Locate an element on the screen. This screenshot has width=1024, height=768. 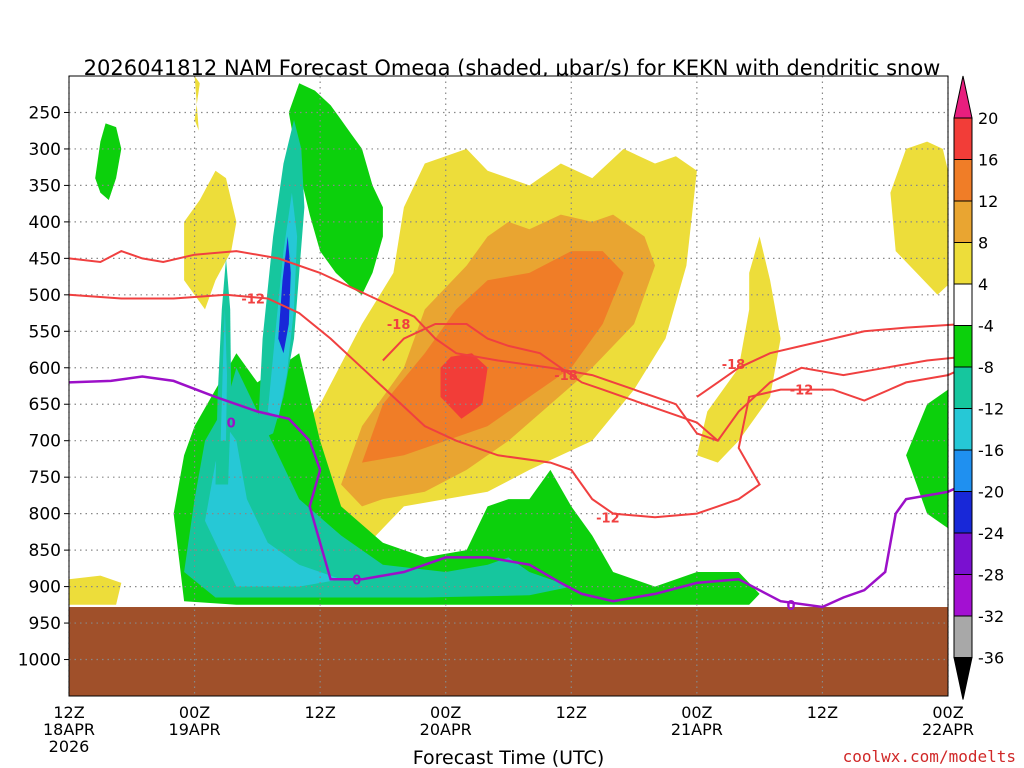
y-tick-label-400: 400 is located at coordinates (45, 223).